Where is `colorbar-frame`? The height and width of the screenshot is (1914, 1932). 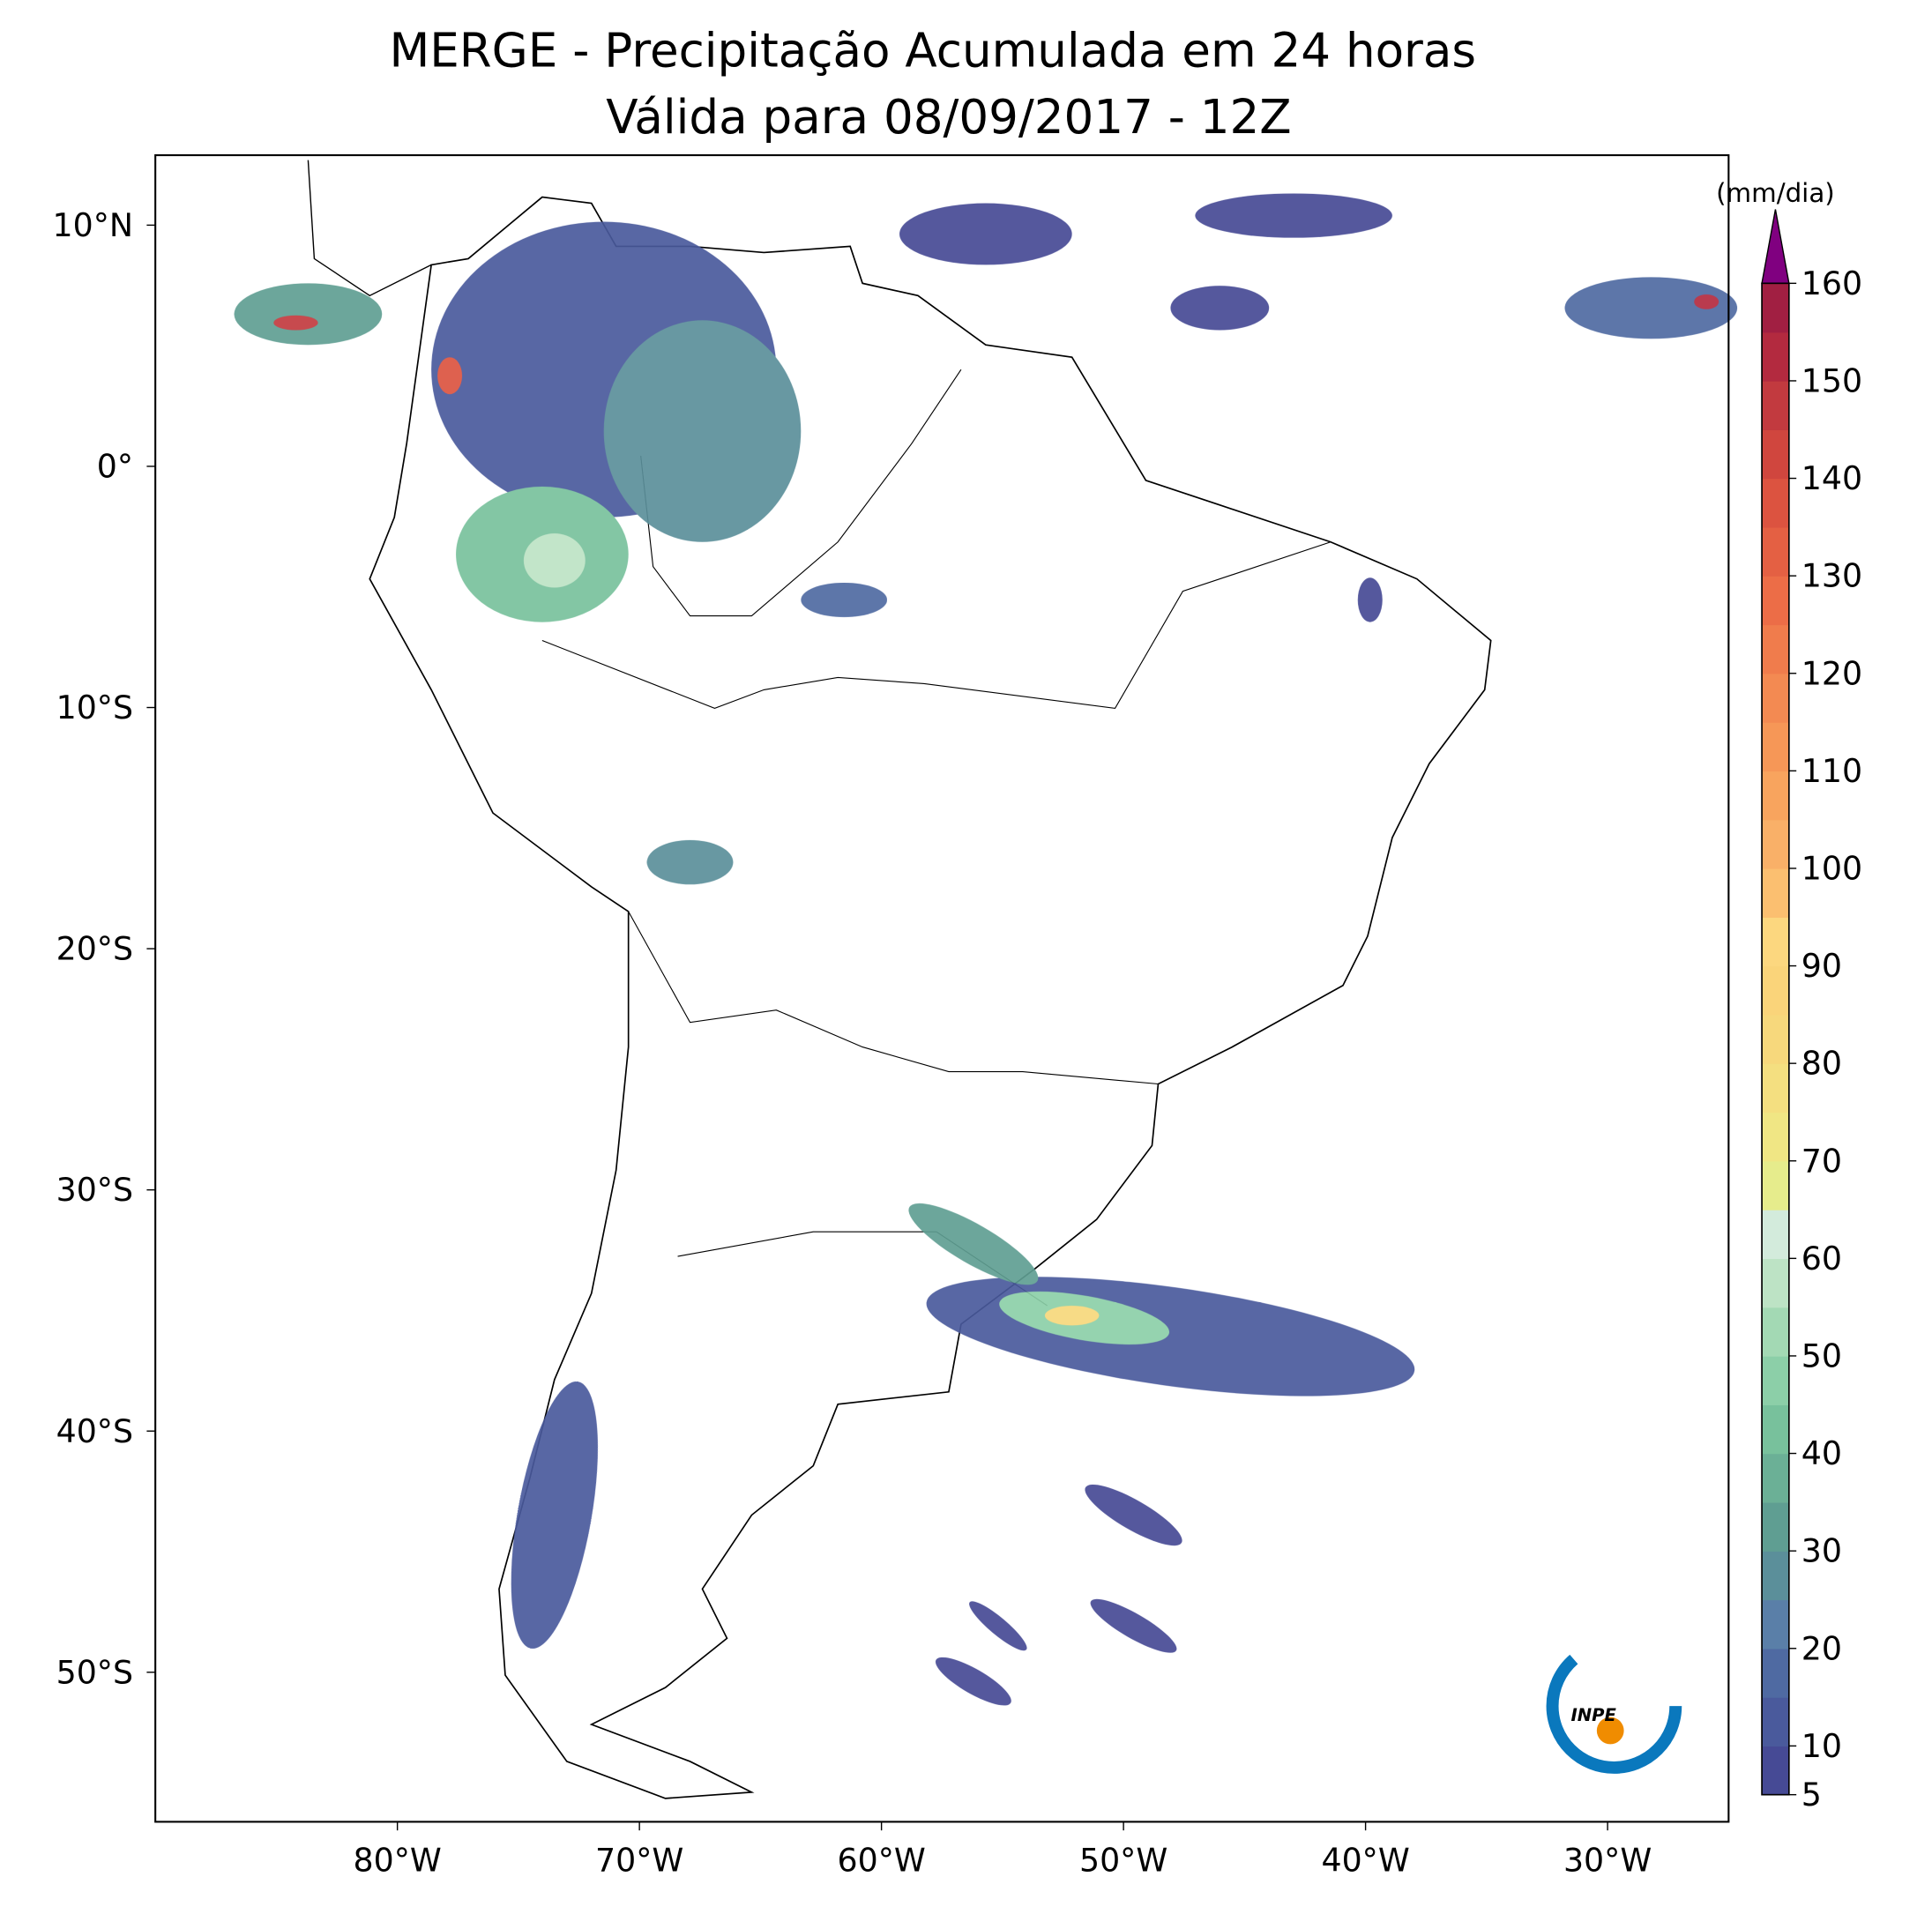
colorbar-frame is located at coordinates (1775, 1039).